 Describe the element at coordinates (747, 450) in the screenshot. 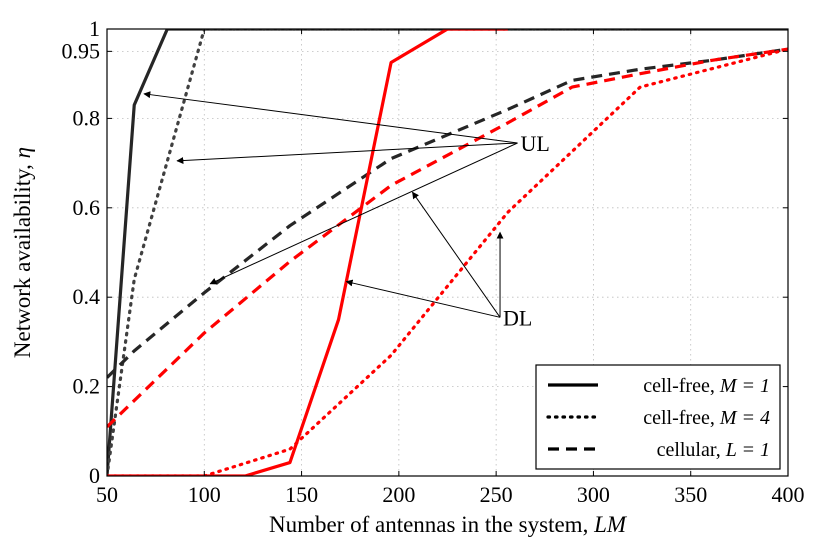

I see `legend-label-math: L = 1` at that location.